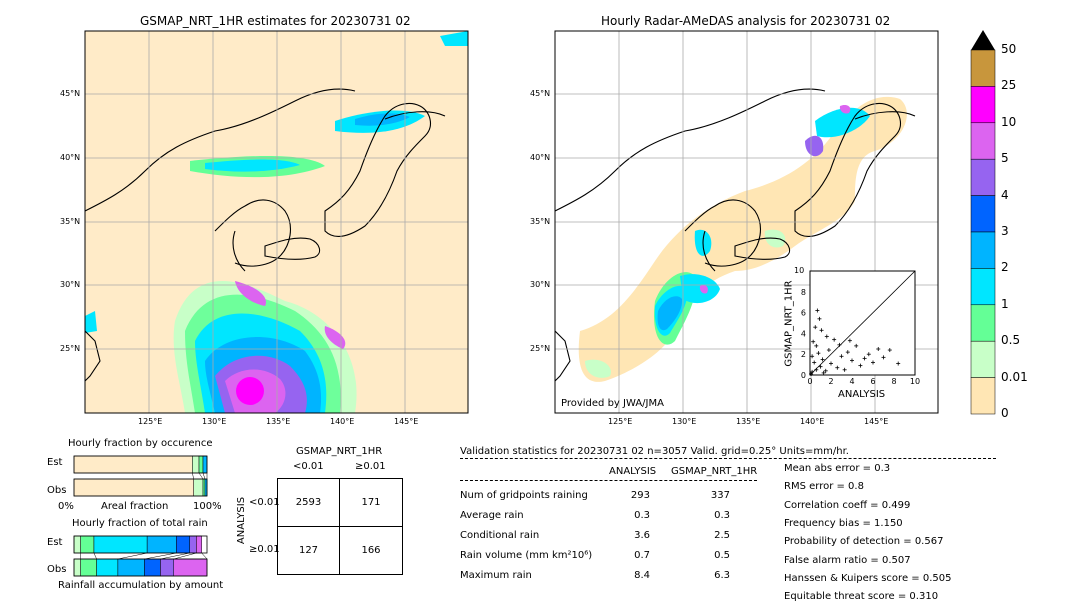 This screenshot has width=1080, height=612. I want to click on contingency-row1: <0.01, so click(264, 502).